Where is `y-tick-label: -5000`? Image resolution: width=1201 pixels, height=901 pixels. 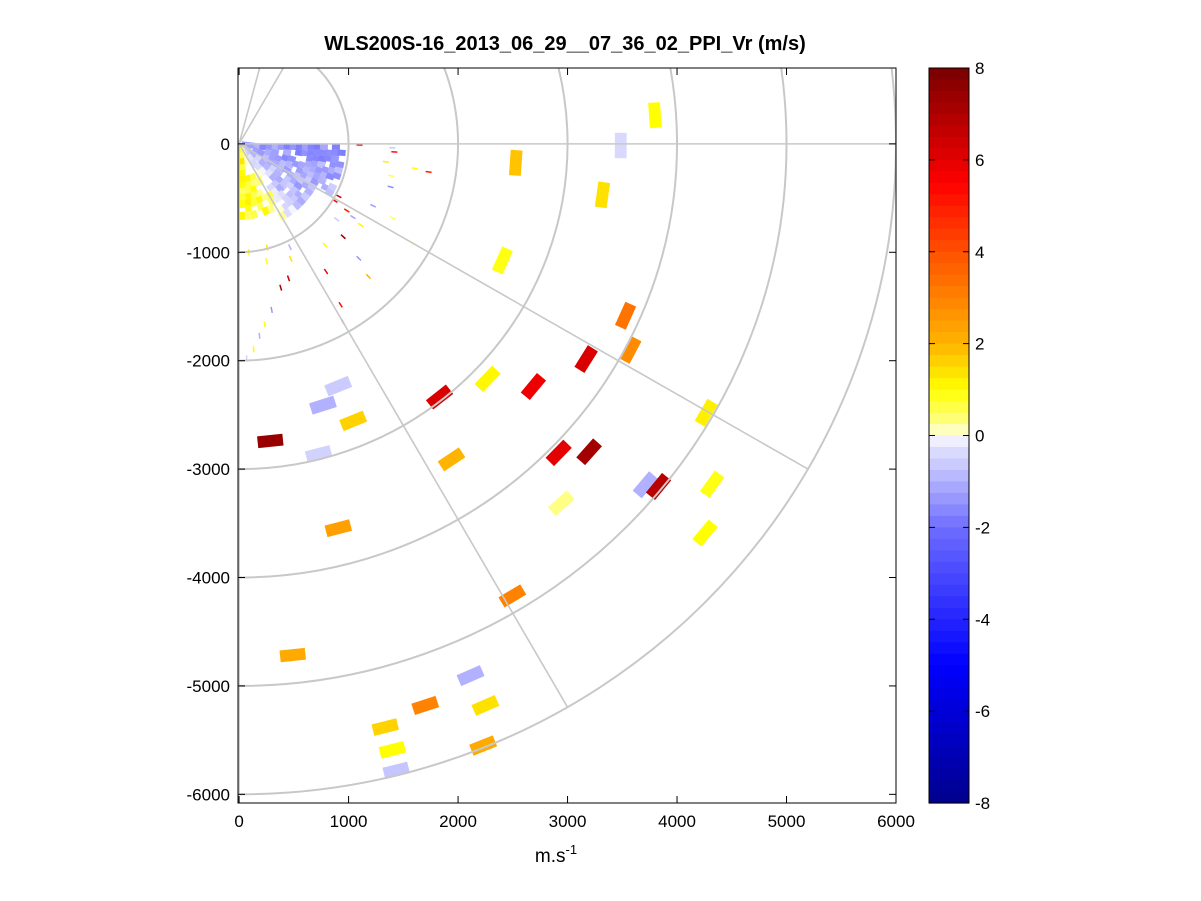
y-tick-label: -5000 is located at coordinates (208, 686).